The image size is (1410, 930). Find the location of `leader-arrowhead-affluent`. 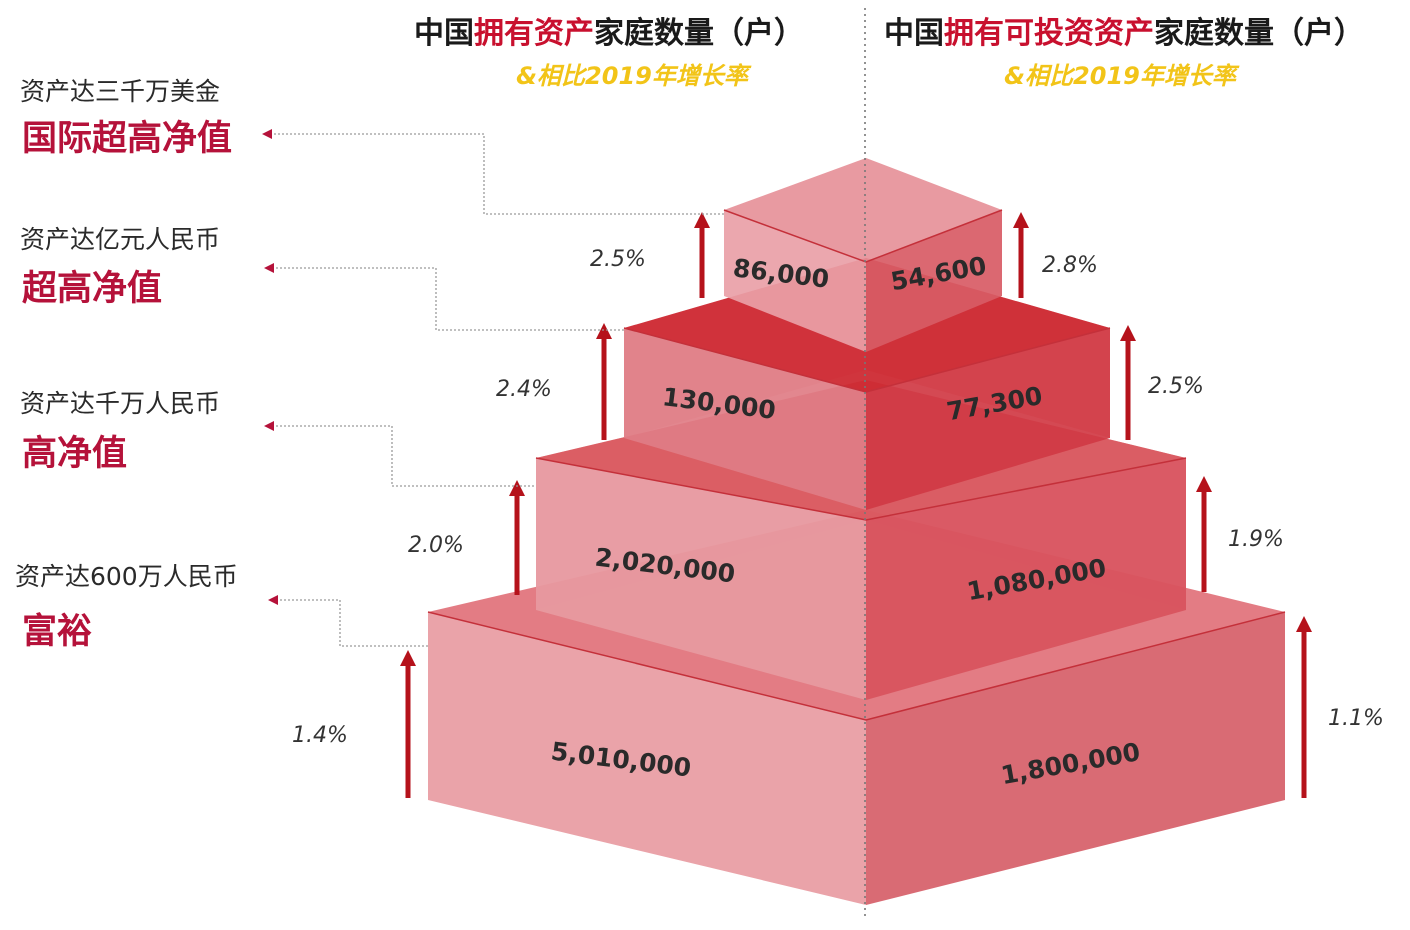

leader-arrowhead-affluent is located at coordinates (273, 600).